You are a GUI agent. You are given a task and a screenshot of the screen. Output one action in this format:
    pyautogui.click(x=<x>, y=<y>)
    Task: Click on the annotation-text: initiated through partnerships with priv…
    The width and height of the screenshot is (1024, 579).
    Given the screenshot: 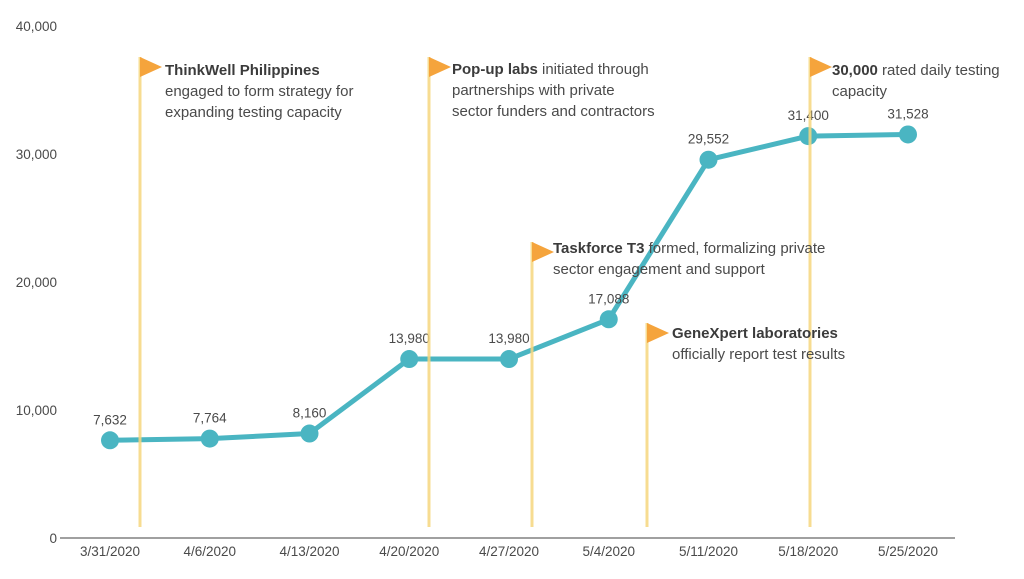 What is the action you would take?
    pyautogui.click(x=553, y=90)
    